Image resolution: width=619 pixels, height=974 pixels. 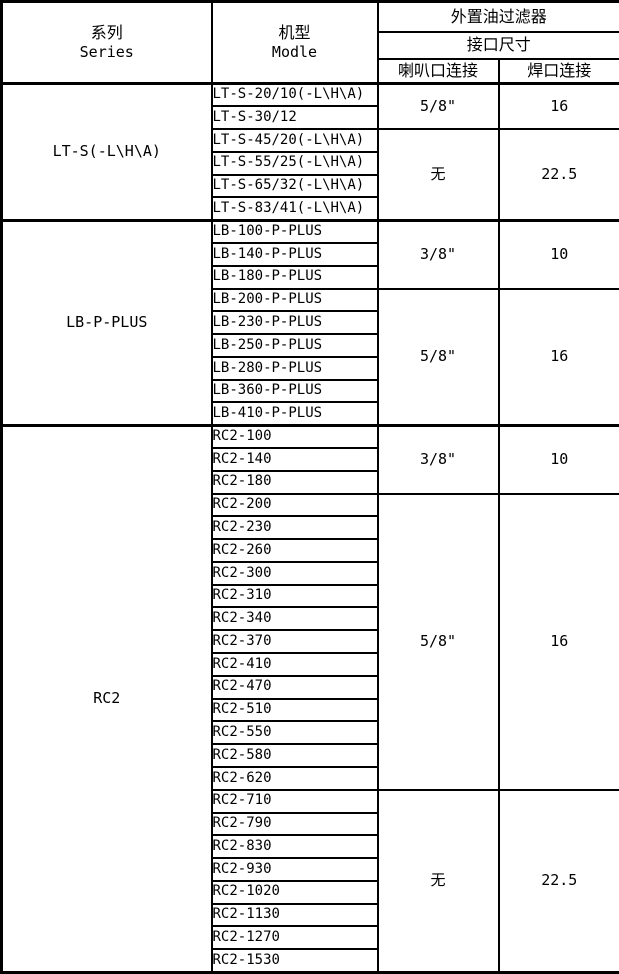 What do you see at coordinates (294, 459) in the screenshot?
I see `model-cell: RC2-140` at bounding box center [294, 459].